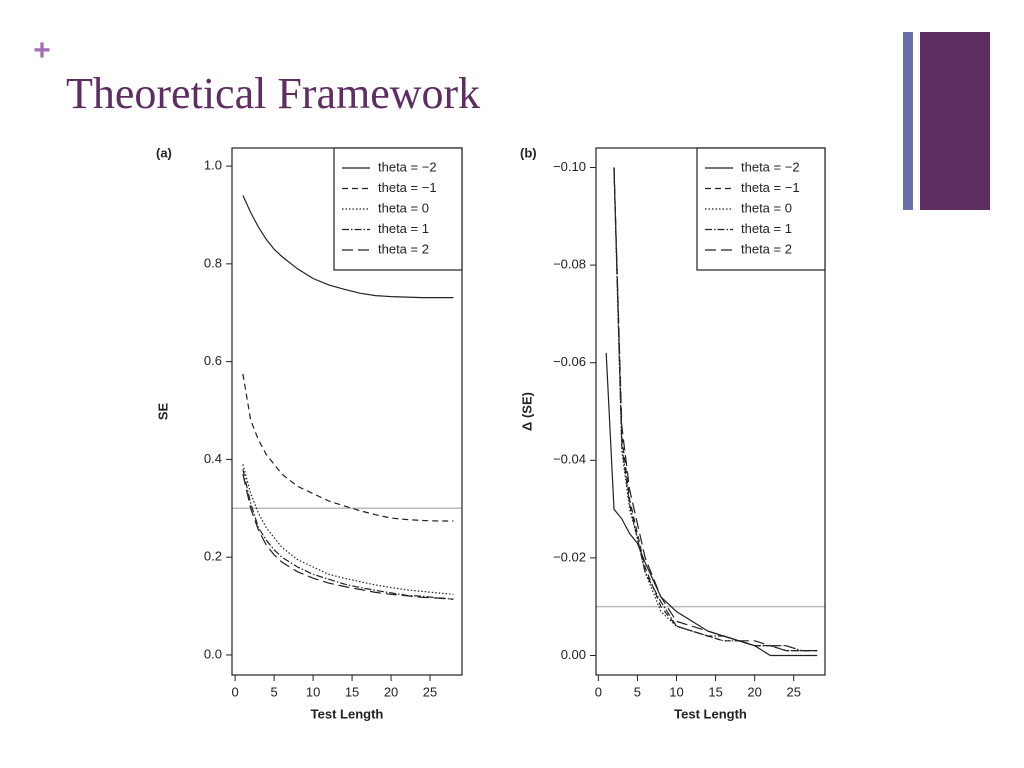  Describe the element at coordinates (569, 264) in the screenshot. I see `y-tick-label: −0.08` at that location.